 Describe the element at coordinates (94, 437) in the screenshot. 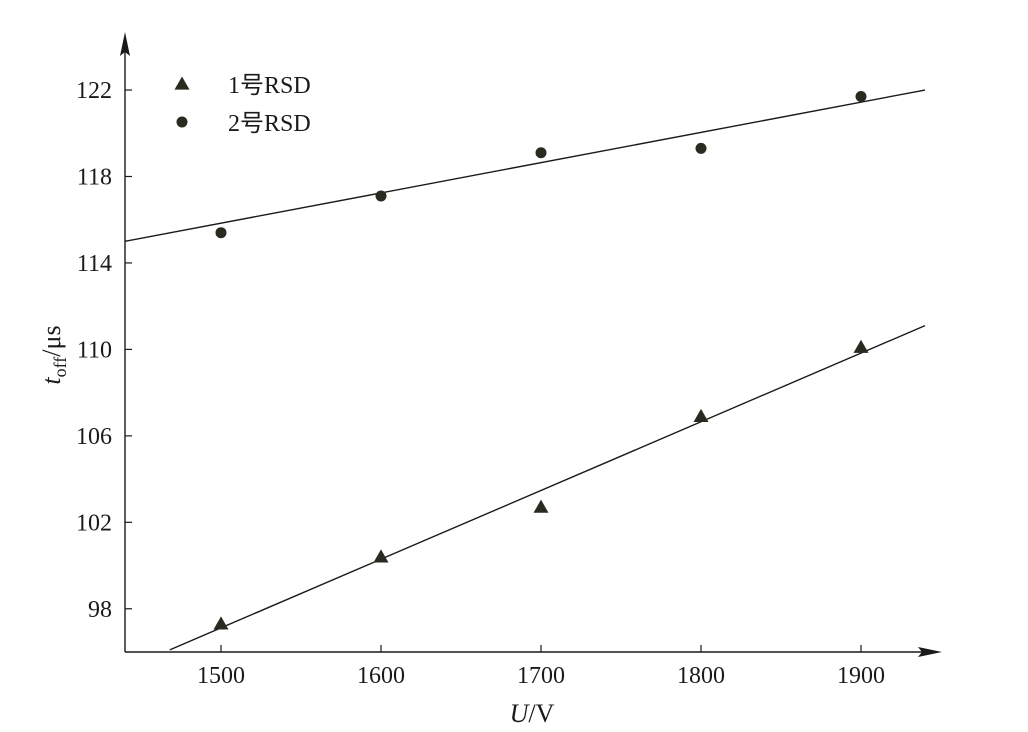

I see `y-tick-label: 106` at that location.